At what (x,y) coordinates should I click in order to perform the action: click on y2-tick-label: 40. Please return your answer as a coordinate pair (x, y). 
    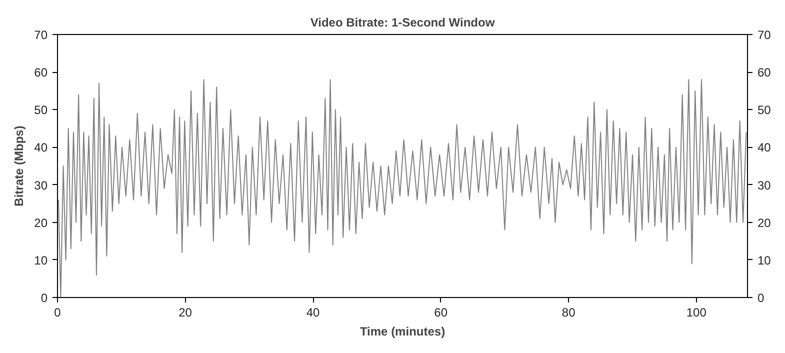
    Looking at the image, I should click on (765, 147).